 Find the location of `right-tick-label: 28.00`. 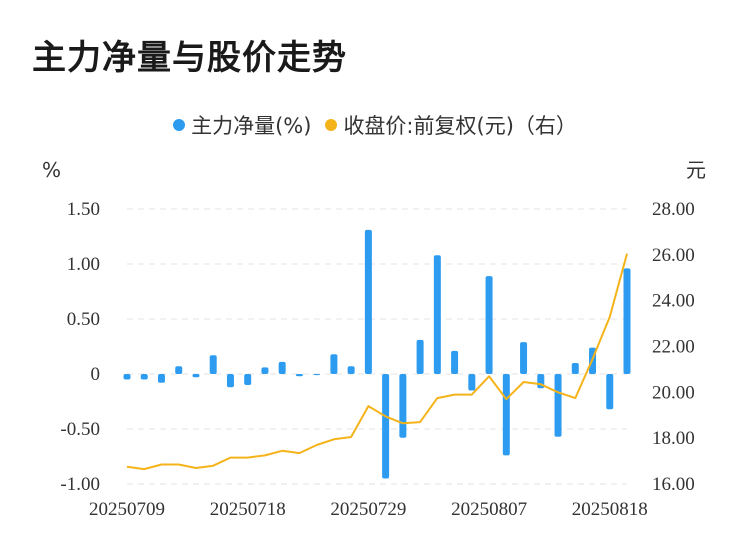

right-tick-label: 28.00 is located at coordinates (673, 209).